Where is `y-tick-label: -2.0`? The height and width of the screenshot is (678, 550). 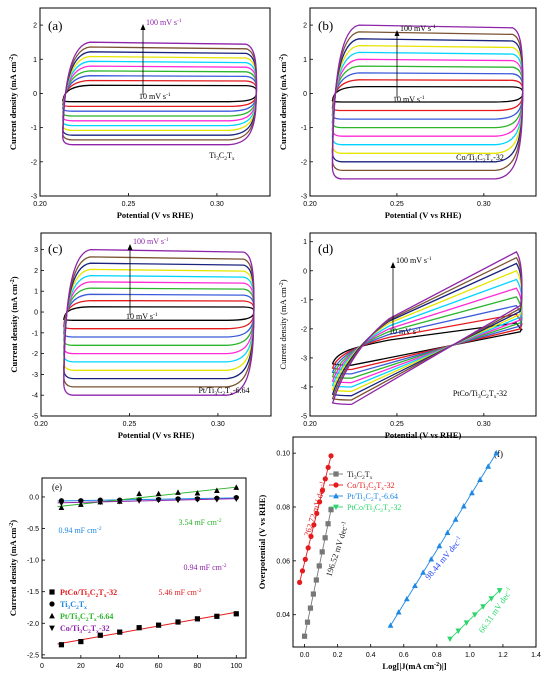 y-tick-label: -2.0 is located at coordinates (33, 624).